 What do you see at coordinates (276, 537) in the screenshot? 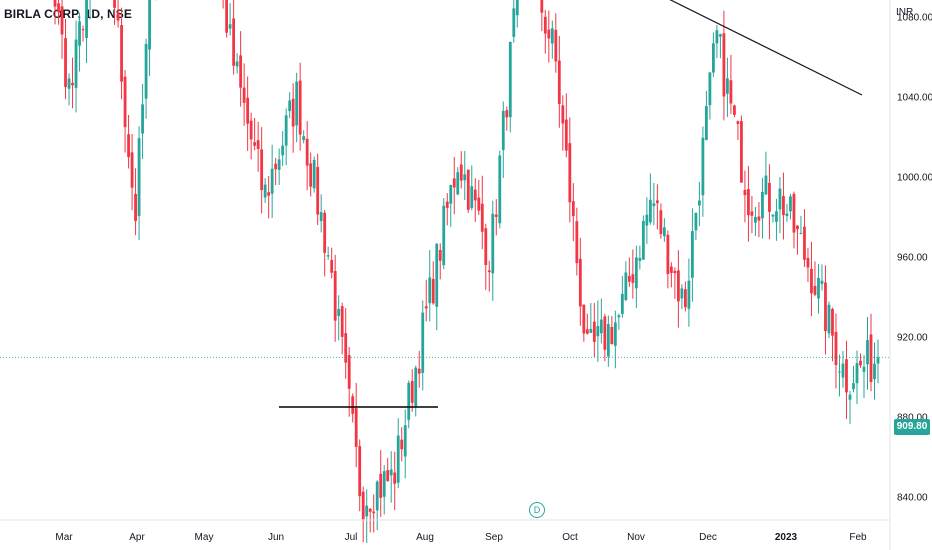
I see `x-tick-label: Jun` at bounding box center [276, 537].